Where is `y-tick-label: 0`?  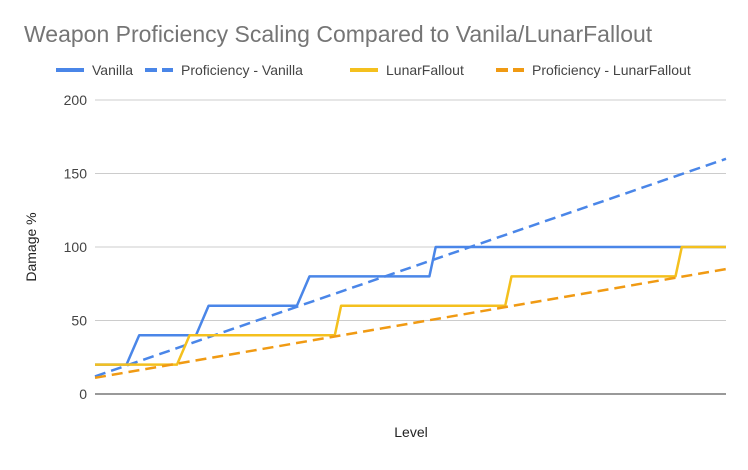 y-tick-label: 0 is located at coordinates (83, 394).